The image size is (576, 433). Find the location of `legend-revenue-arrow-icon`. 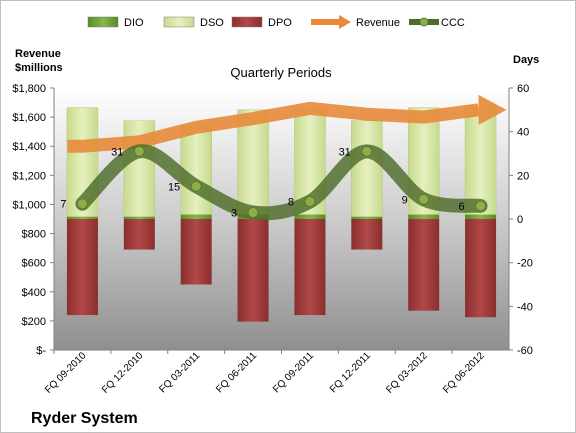

legend-revenue-arrow-icon is located at coordinates (345, 22).